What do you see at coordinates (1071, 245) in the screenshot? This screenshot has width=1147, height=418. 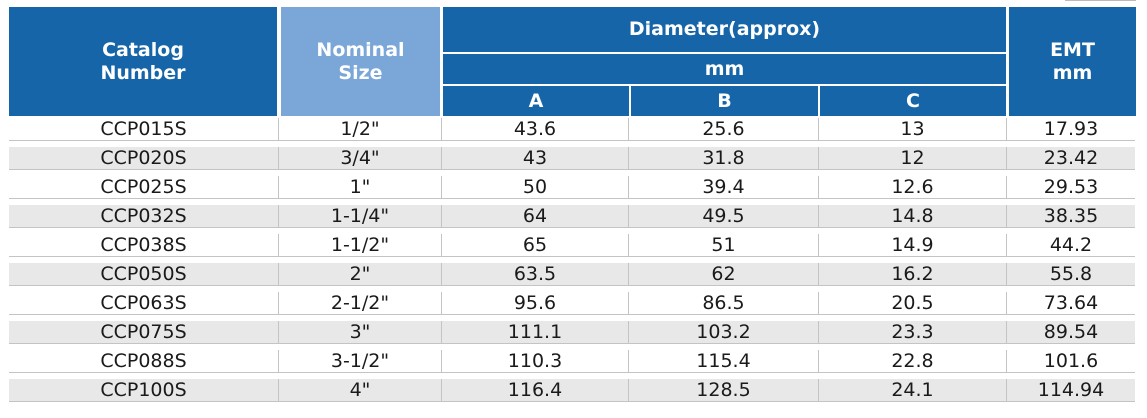 I see `cell-emt: 44.2` at bounding box center [1071, 245].